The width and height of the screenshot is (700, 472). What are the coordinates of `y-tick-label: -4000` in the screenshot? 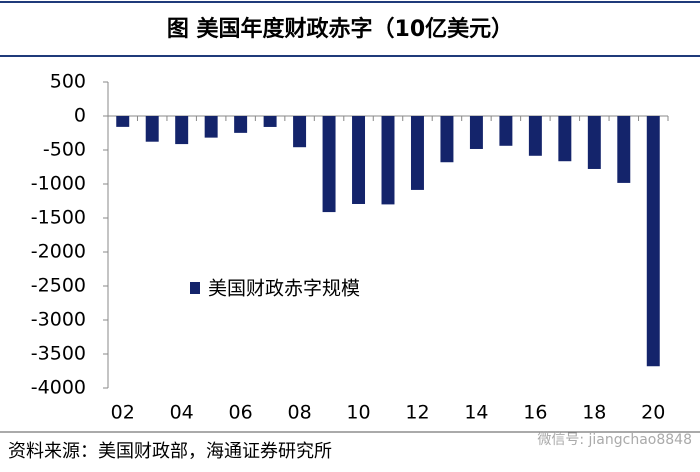 It's located at (58, 388).